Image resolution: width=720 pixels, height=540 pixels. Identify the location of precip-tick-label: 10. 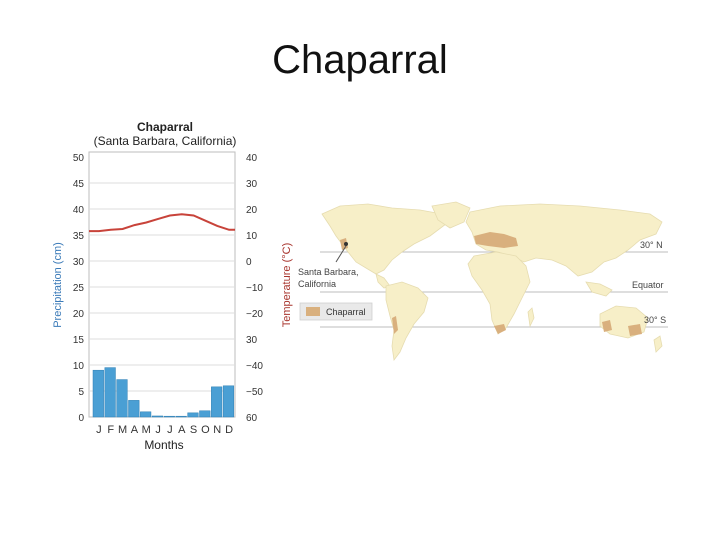
(79, 366).